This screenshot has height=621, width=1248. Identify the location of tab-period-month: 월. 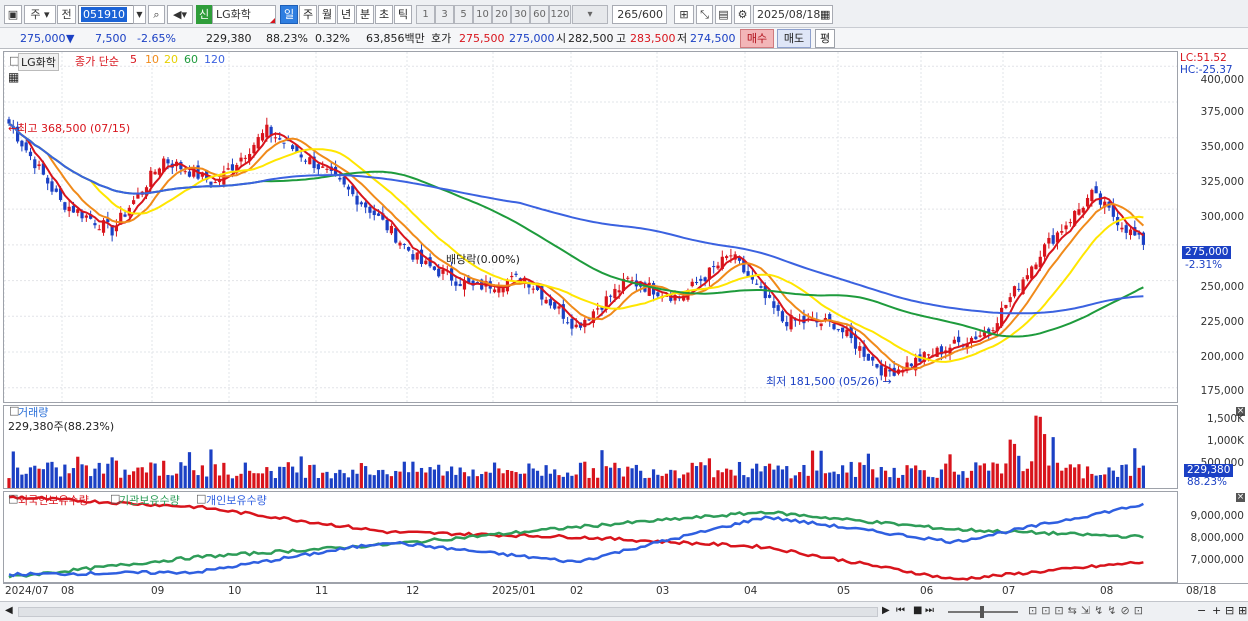
(327, 14).